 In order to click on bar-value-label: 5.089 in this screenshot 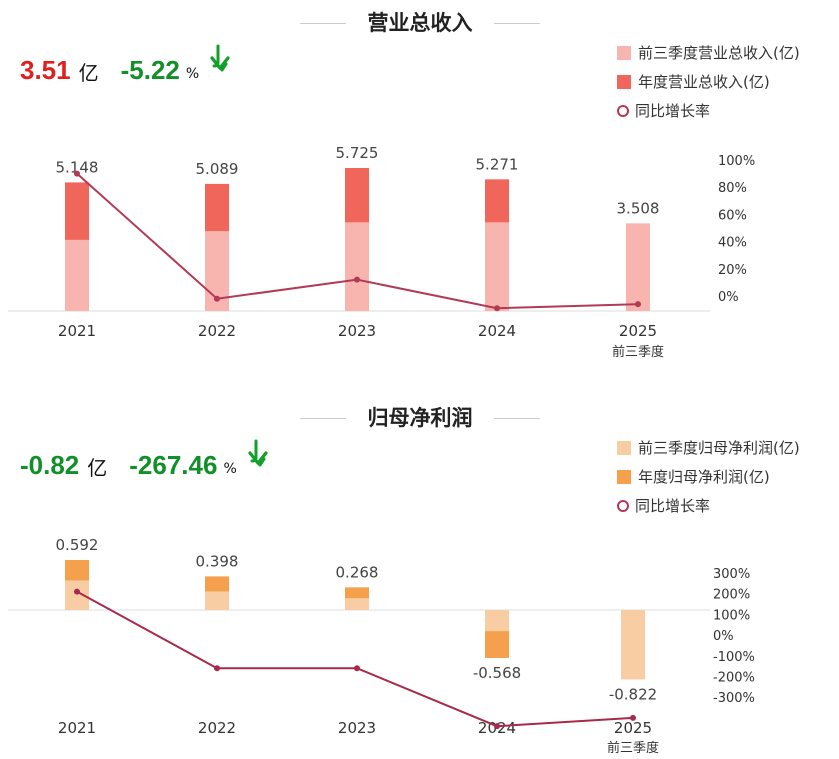, I will do `click(217, 169)`.